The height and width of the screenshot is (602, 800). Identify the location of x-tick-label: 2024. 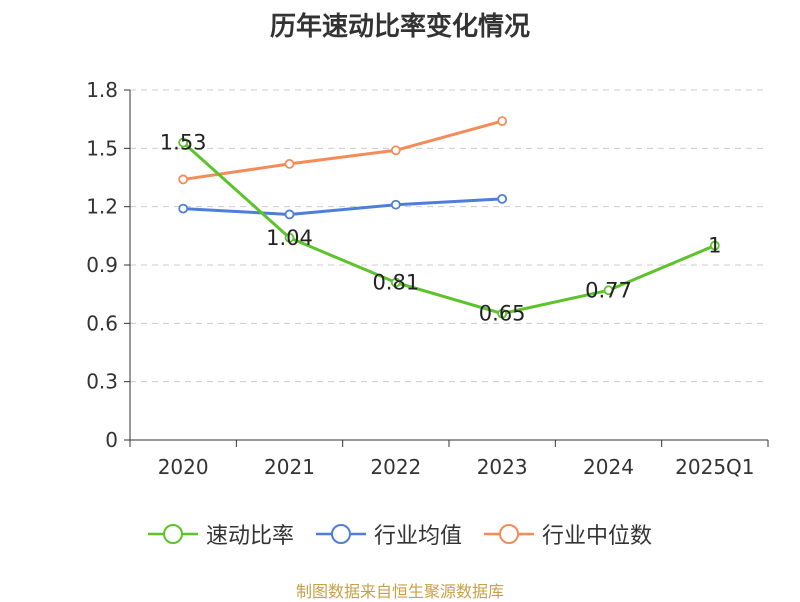
(608, 467).